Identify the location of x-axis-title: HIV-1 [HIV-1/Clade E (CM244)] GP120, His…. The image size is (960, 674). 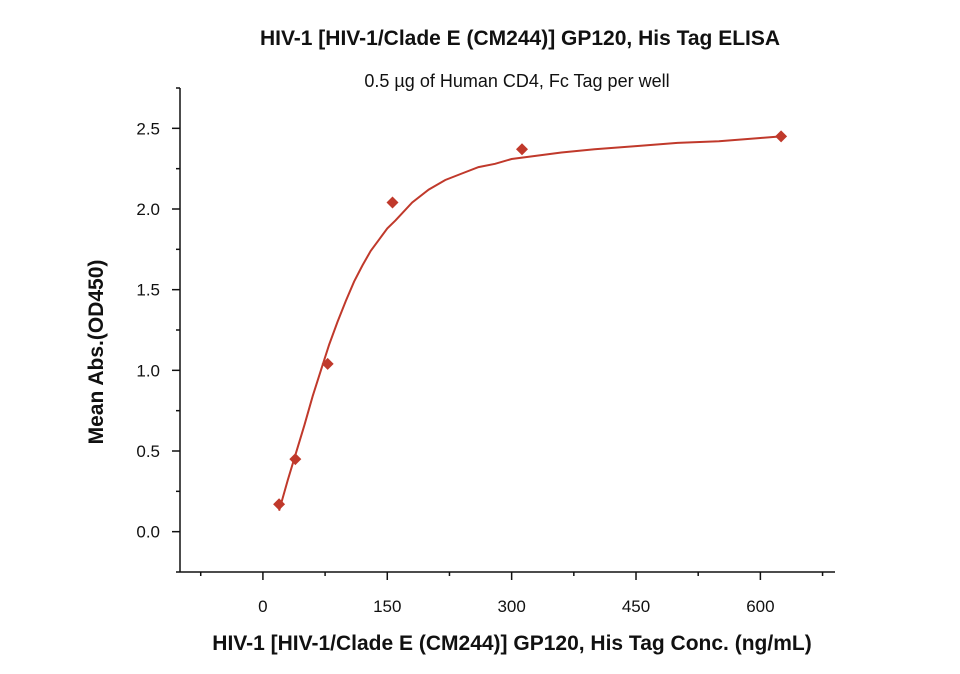
(511, 643).